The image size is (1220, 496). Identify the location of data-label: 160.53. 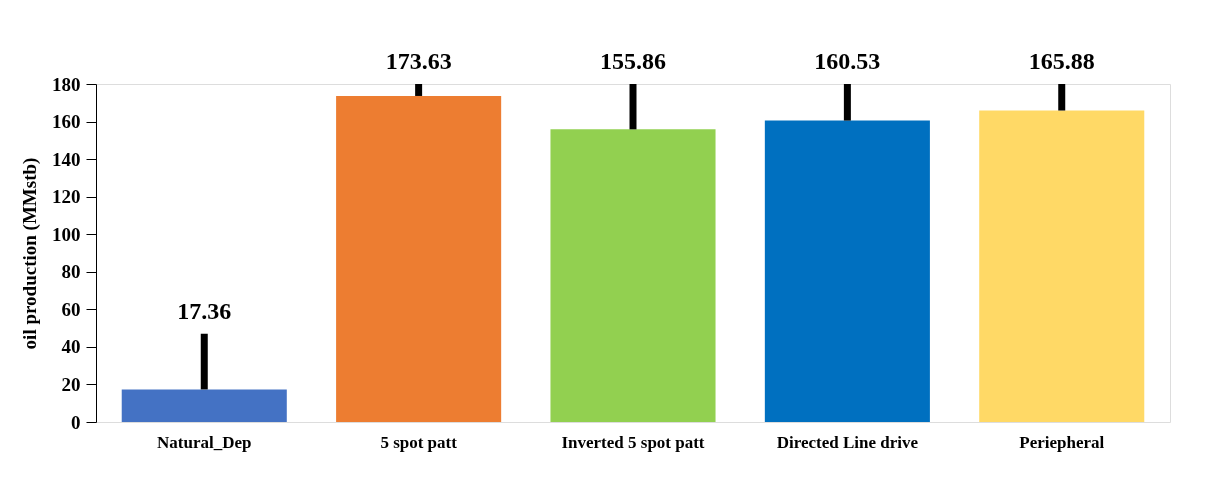
(847, 61).